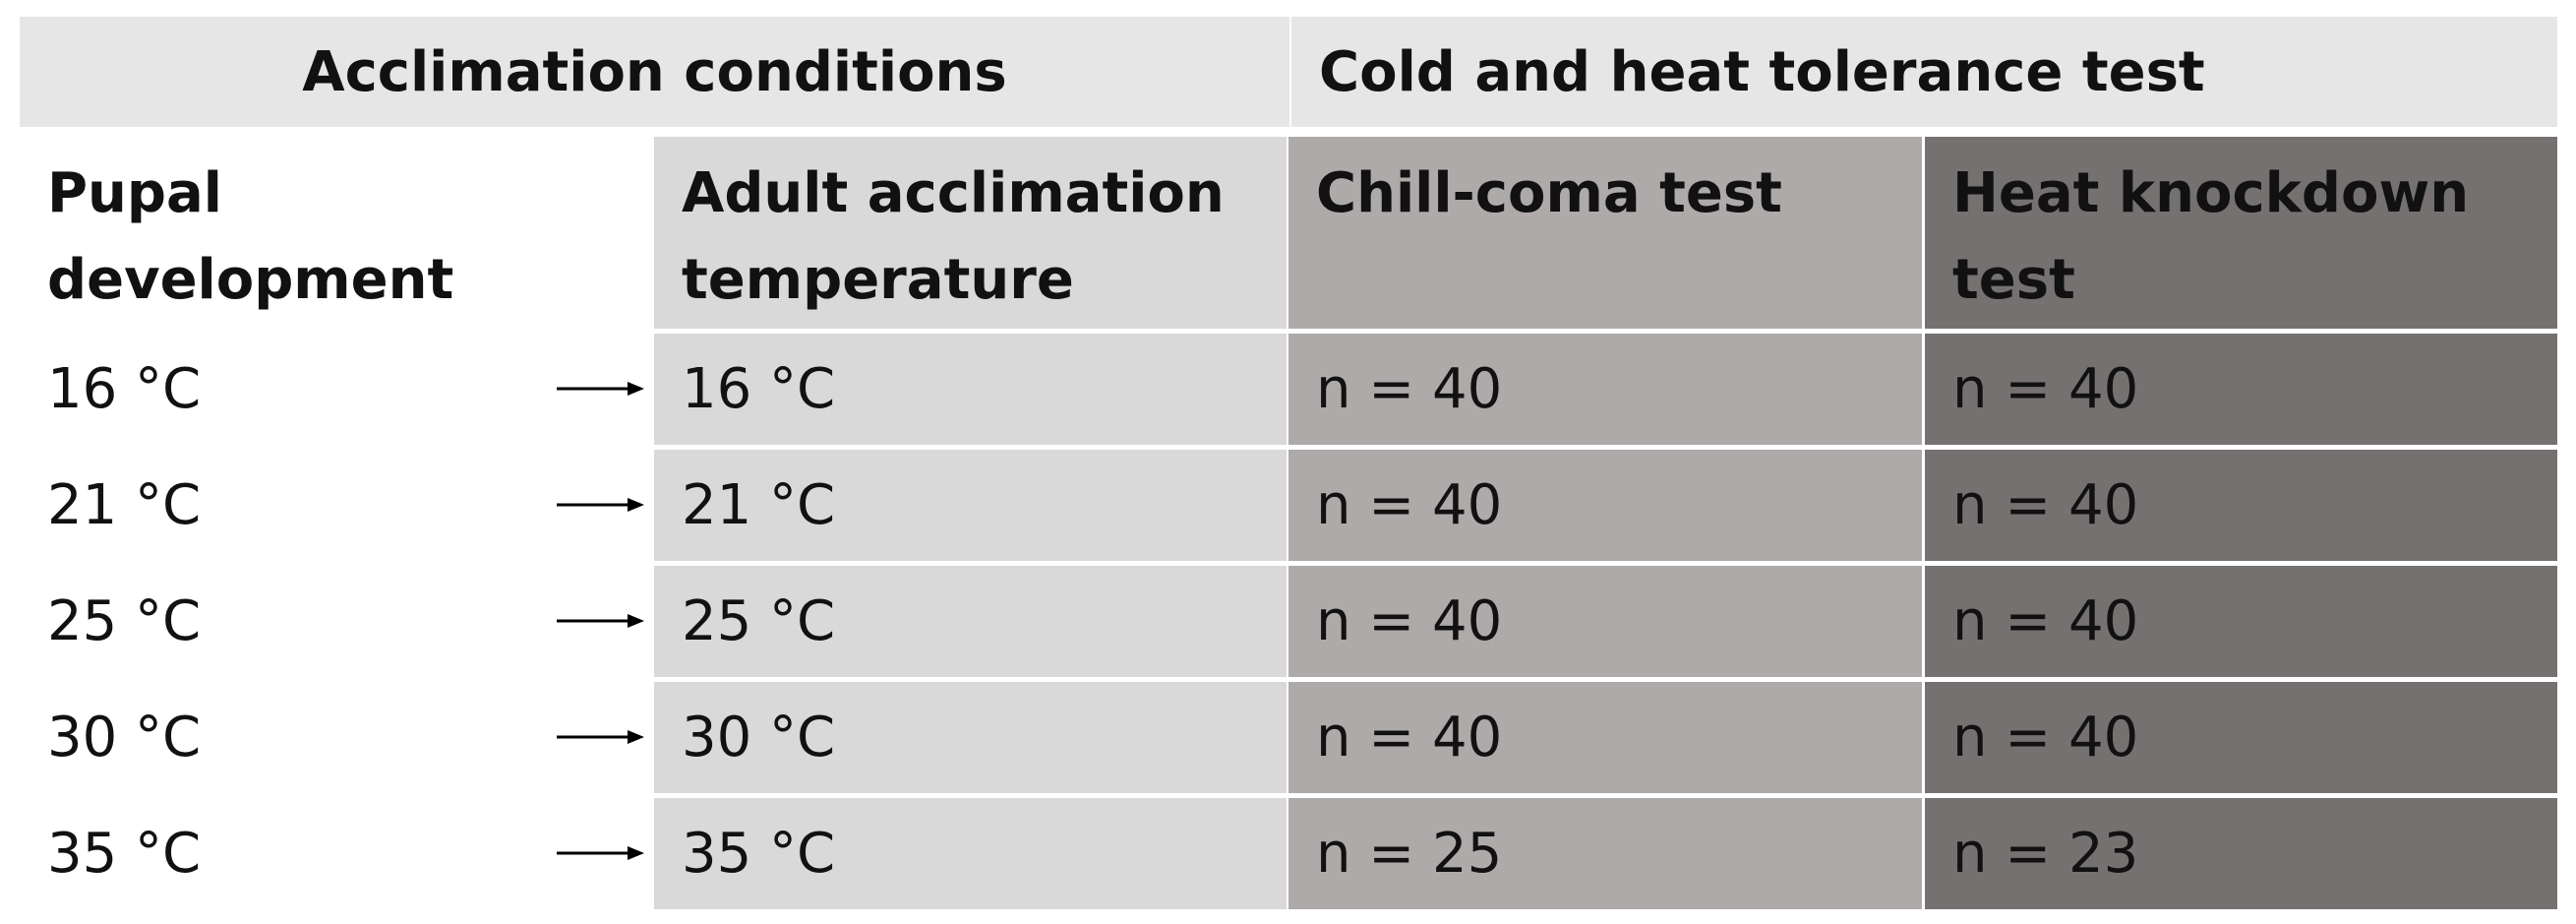  Describe the element at coordinates (2241, 233) in the screenshot. I see `column-header: Heat knockdown test` at that location.